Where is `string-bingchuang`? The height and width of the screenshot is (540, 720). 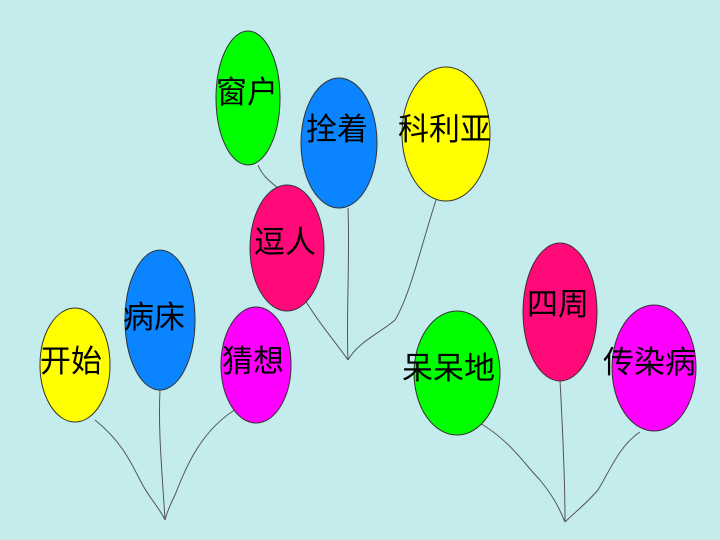 string-bingchuang is located at coordinates (162, 455).